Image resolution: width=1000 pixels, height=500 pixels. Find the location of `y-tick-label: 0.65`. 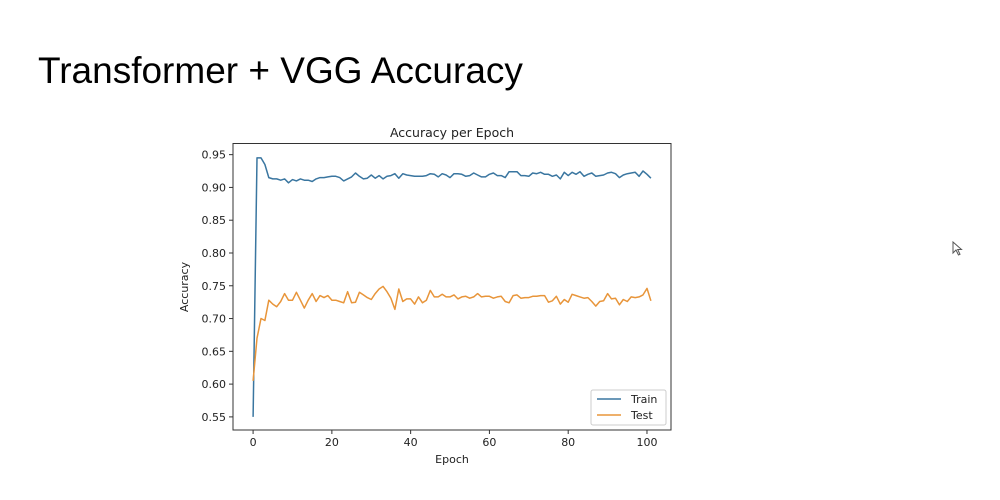

y-tick-label: 0.65 is located at coordinates (214, 351).